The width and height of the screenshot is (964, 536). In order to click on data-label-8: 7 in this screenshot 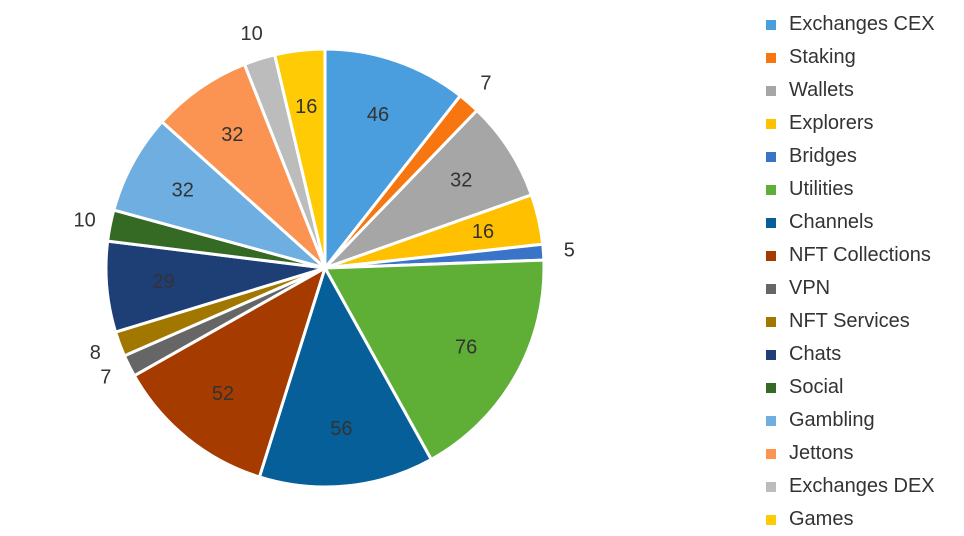, I will do `click(105, 377)`.